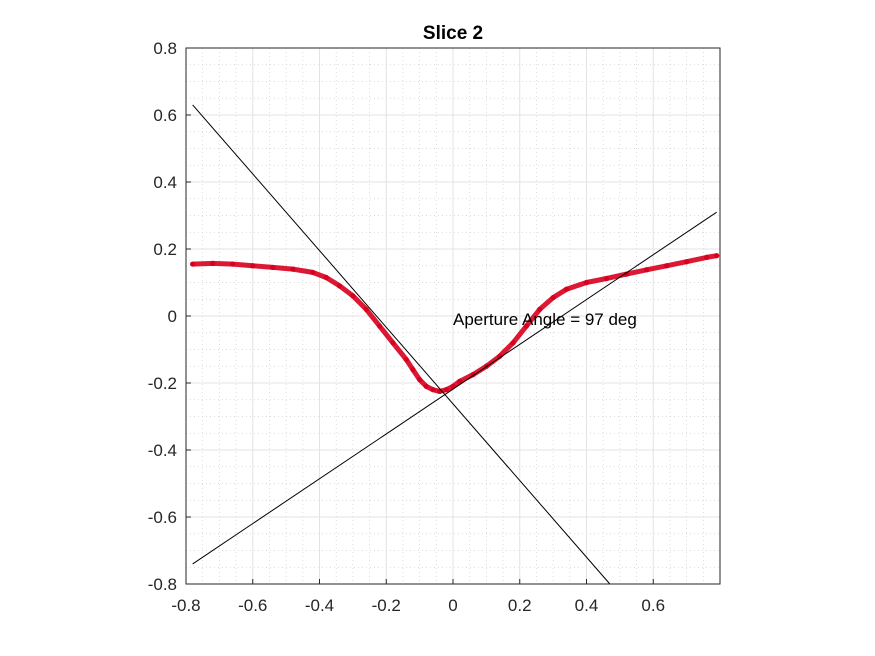 Image resolution: width=875 pixels, height=656 pixels. I want to click on y-tick-label: -0.2, so click(162, 383).